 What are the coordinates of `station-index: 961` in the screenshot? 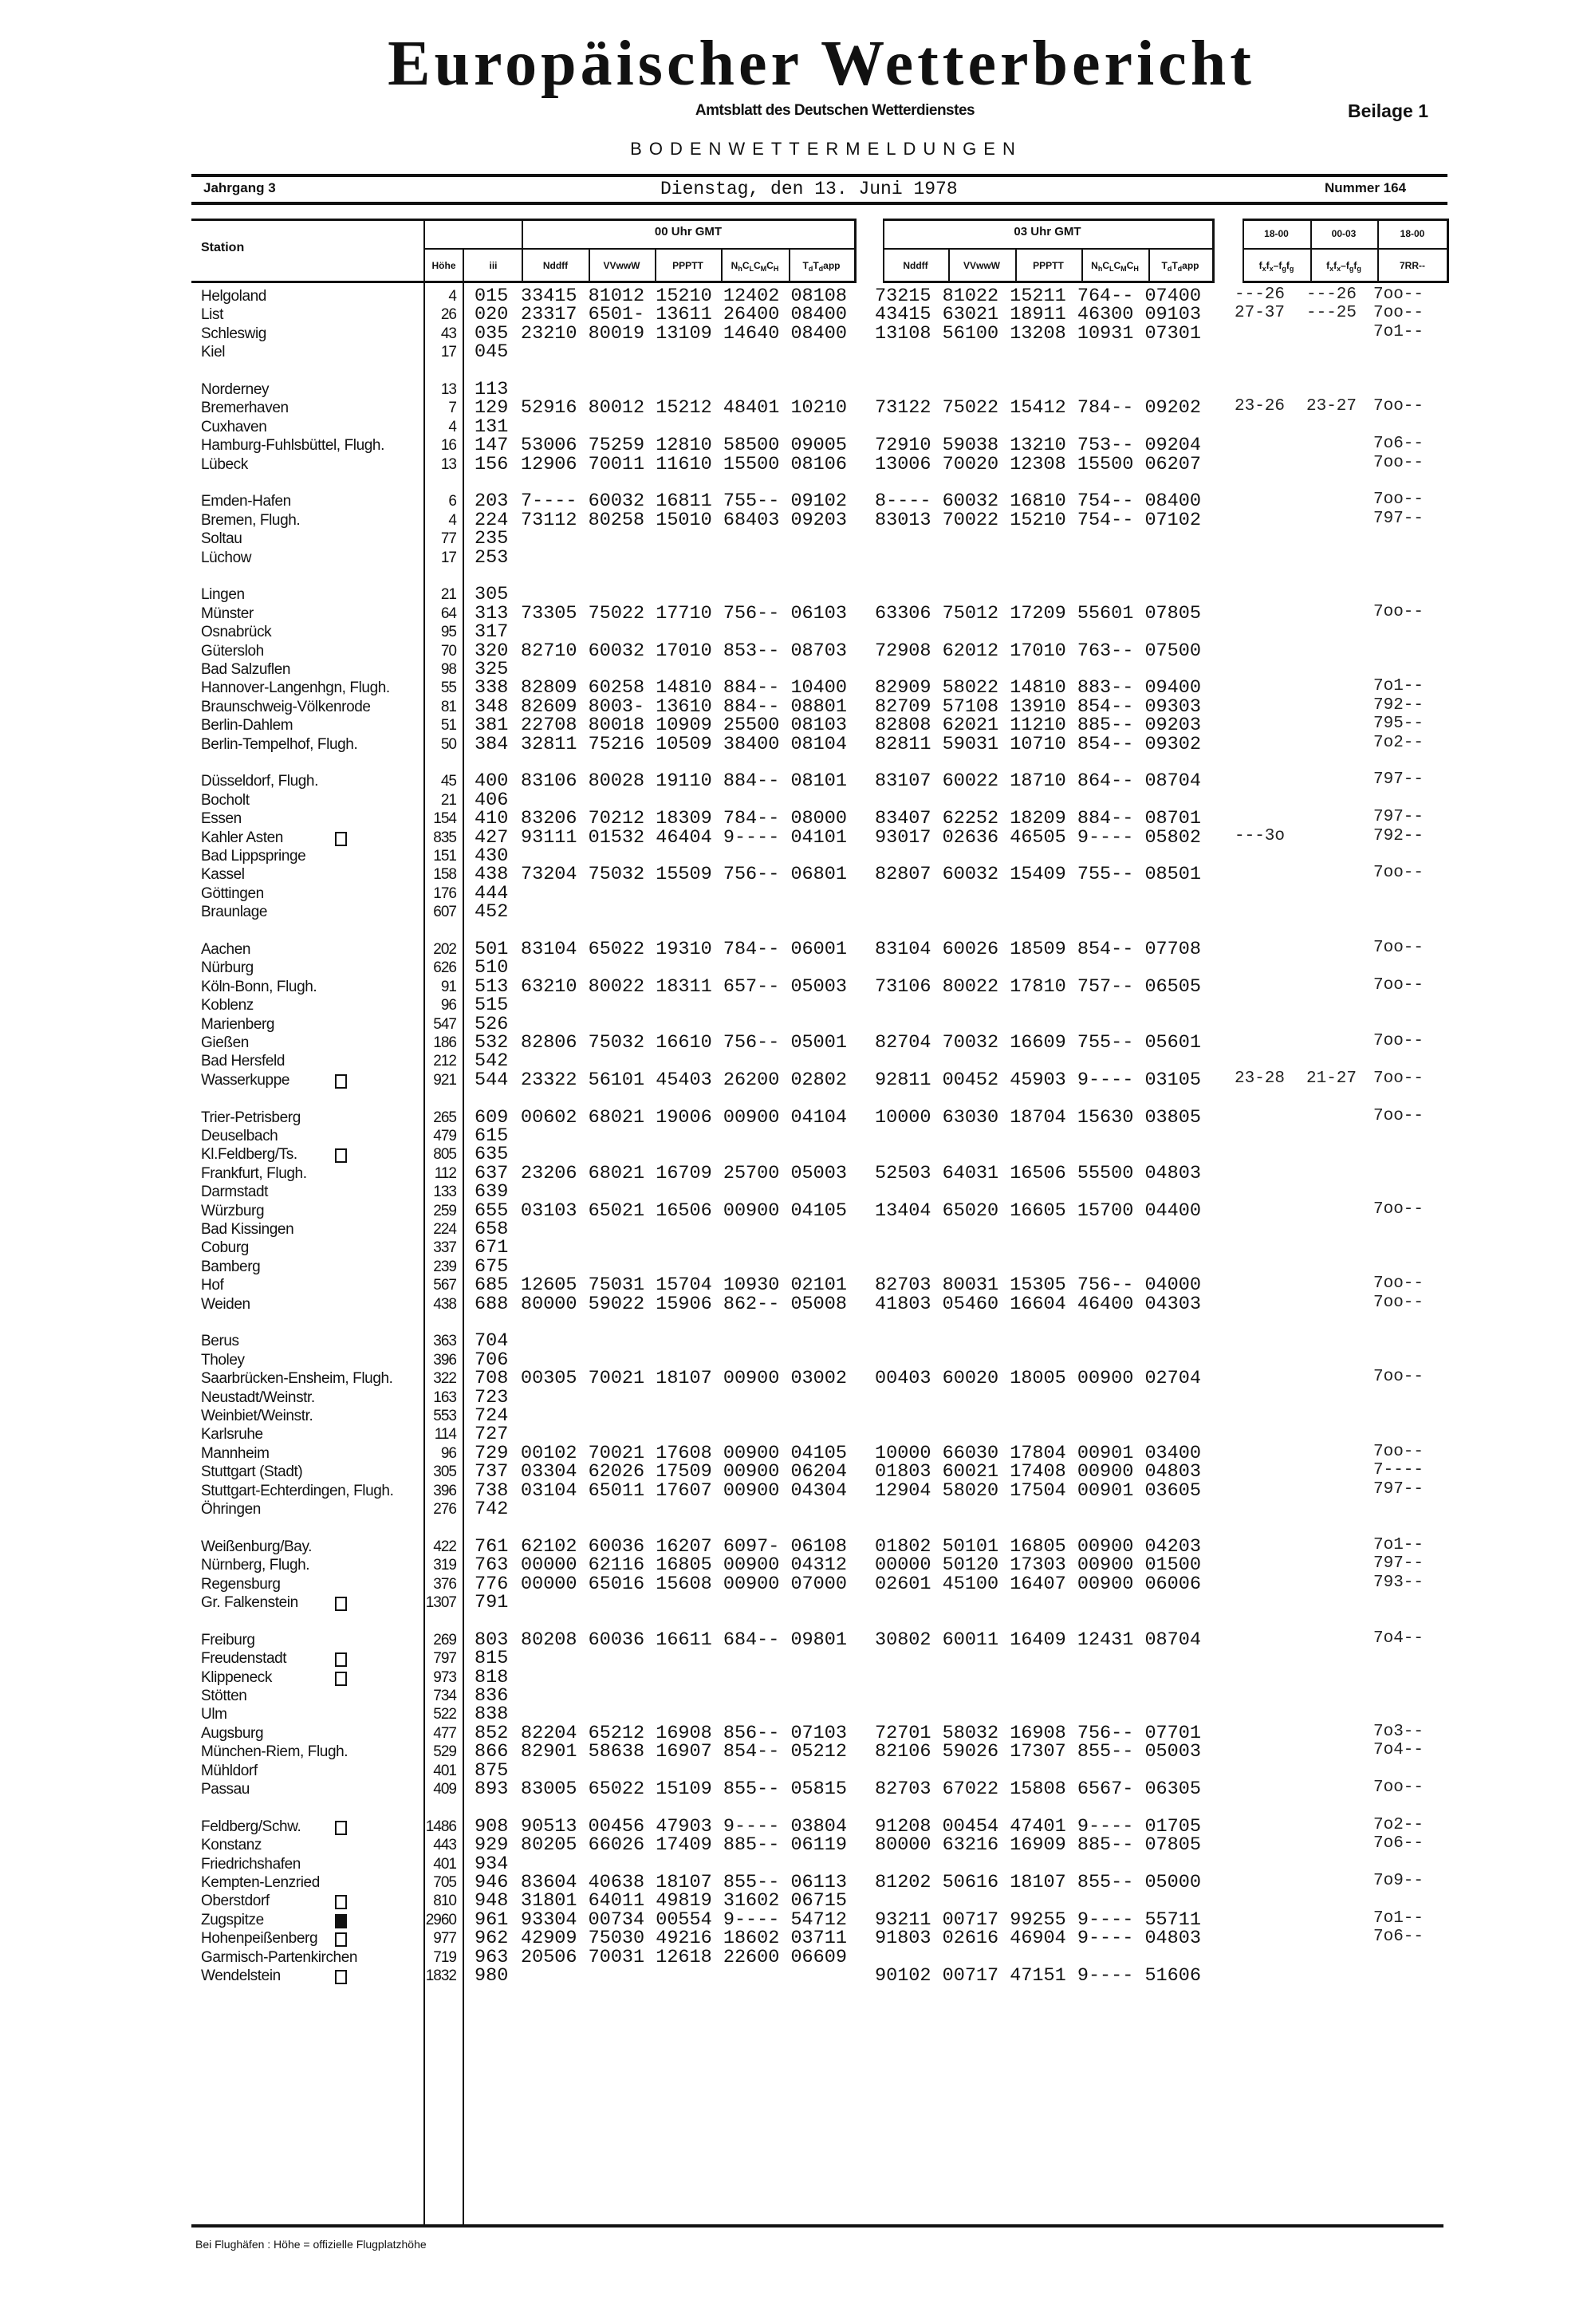 It's located at (492, 1920).